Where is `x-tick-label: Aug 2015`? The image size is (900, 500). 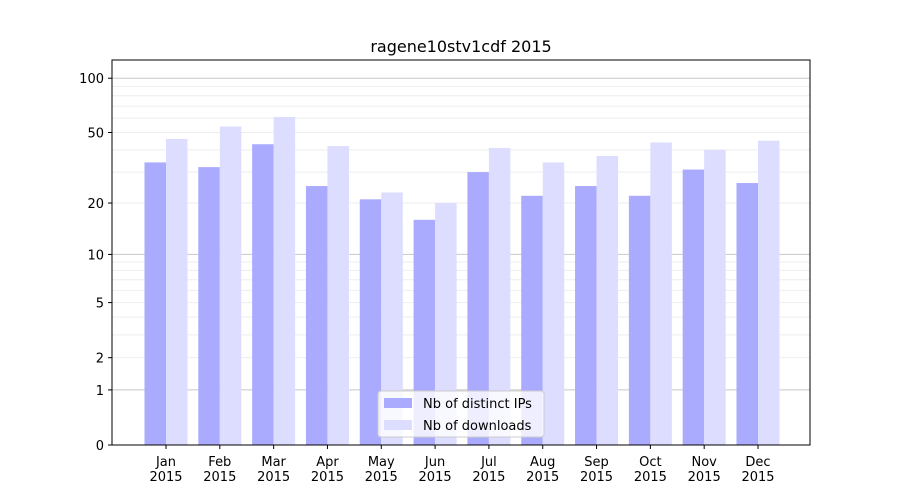 x-tick-label: Aug 2015 is located at coordinates (542, 470).